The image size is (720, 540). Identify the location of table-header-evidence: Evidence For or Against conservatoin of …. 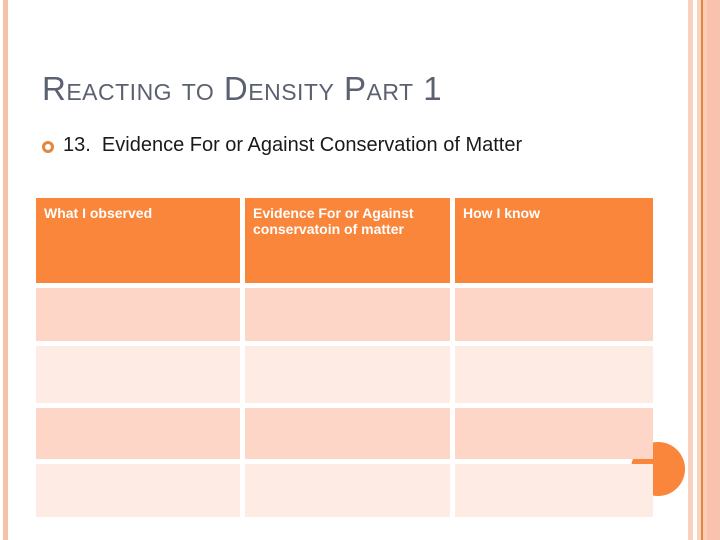
(347, 240).